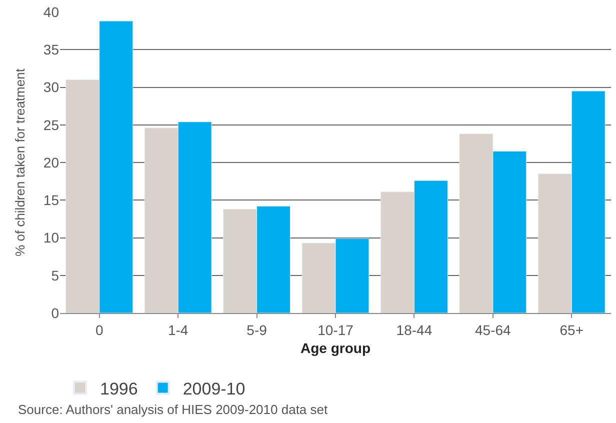 The image size is (616, 423). I want to click on y-tick-label: 20, so click(51, 162).